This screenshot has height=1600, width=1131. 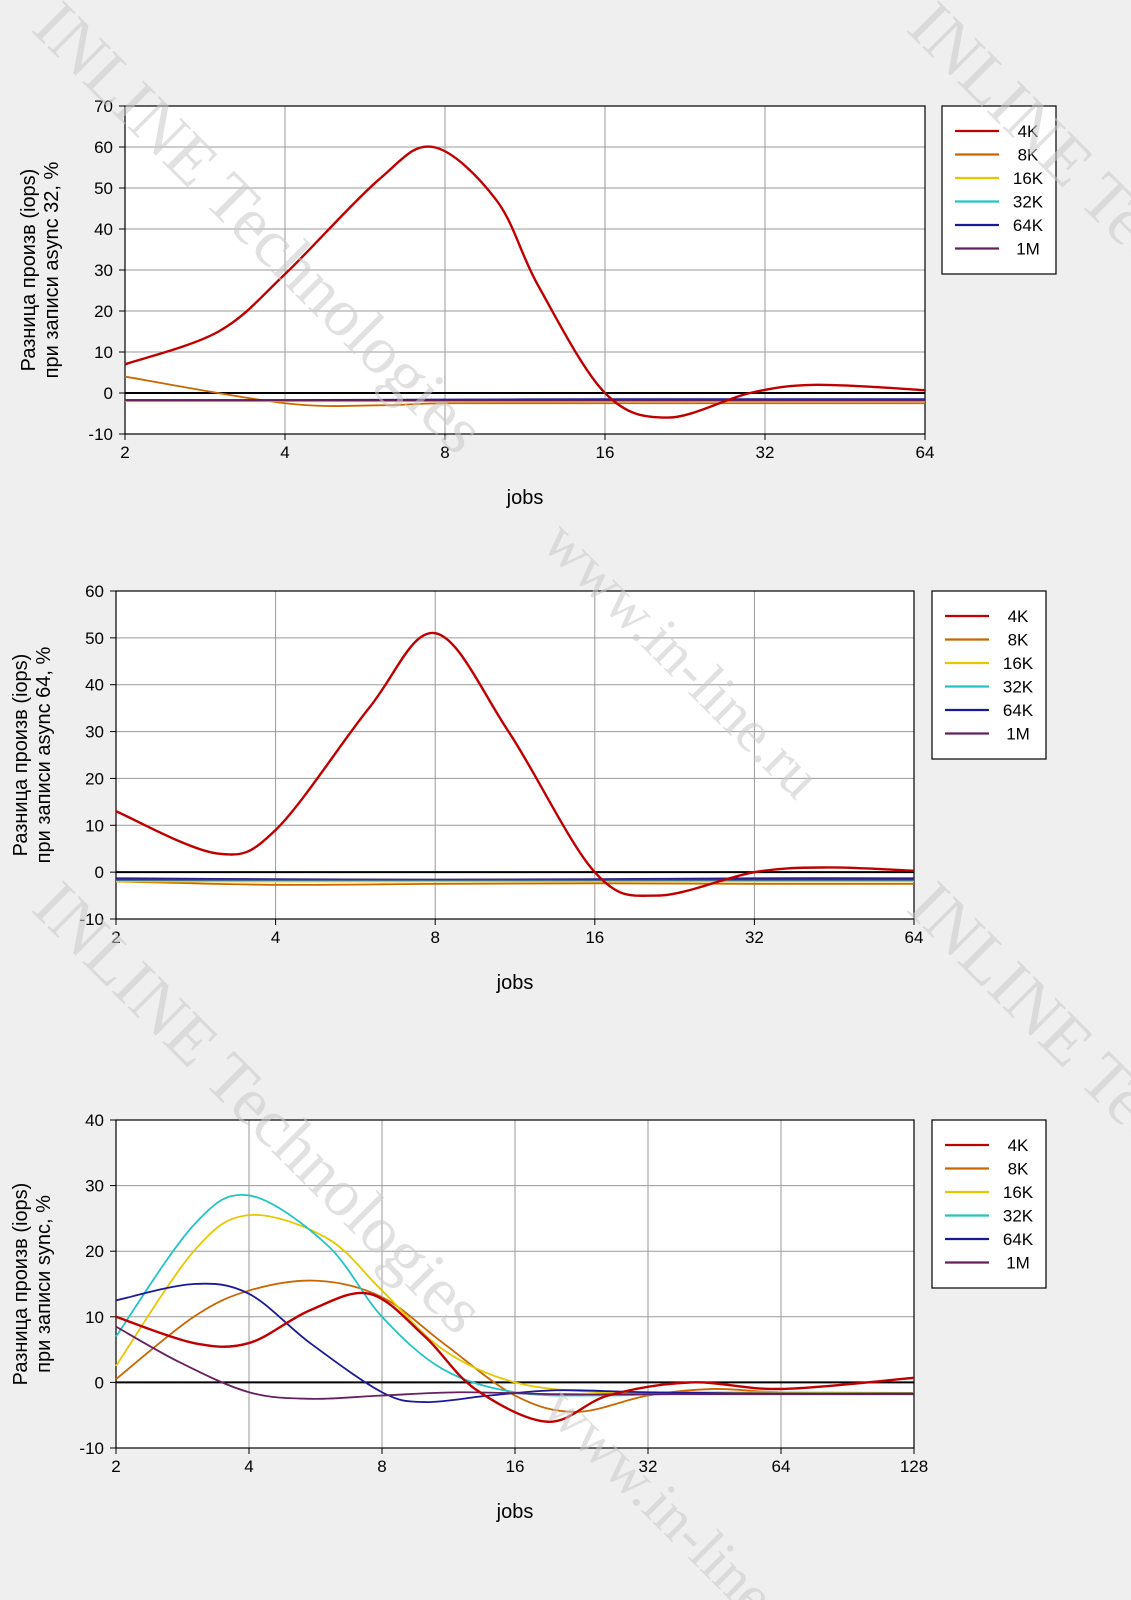 I want to click on chart-3-ytick-label: -10, so click(x=91, y=1448).